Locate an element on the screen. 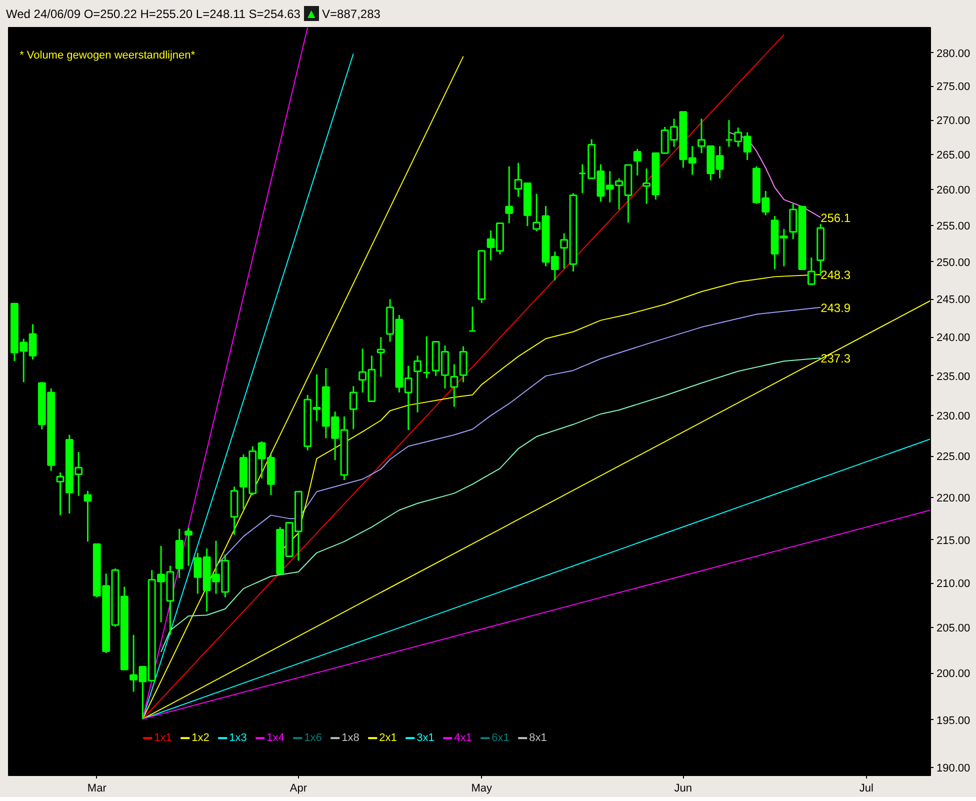  legend-label: 6x1 is located at coordinates (501, 738).